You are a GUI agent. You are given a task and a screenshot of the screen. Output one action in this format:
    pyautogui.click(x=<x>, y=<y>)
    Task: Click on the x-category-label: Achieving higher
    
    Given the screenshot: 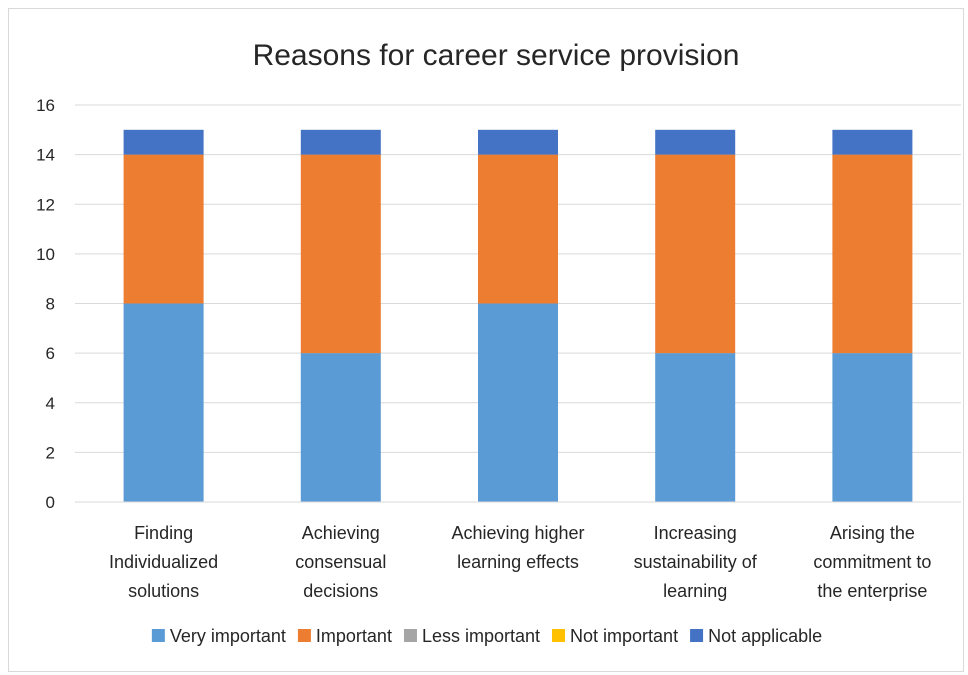 What is the action you would take?
    pyautogui.click(x=517, y=533)
    